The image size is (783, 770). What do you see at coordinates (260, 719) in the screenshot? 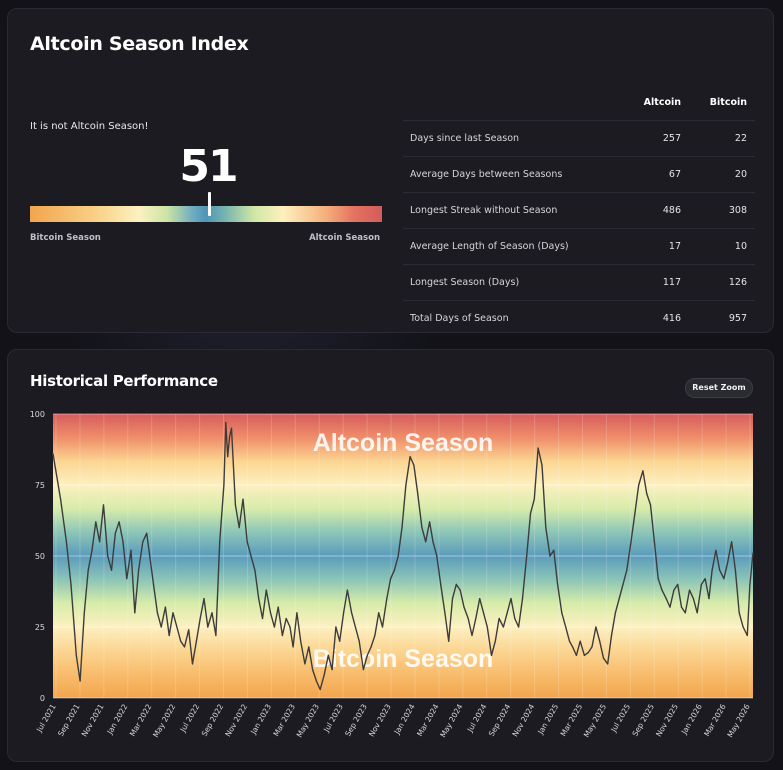
I see `x-tick-label: Jan 2023` at bounding box center [260, 719].